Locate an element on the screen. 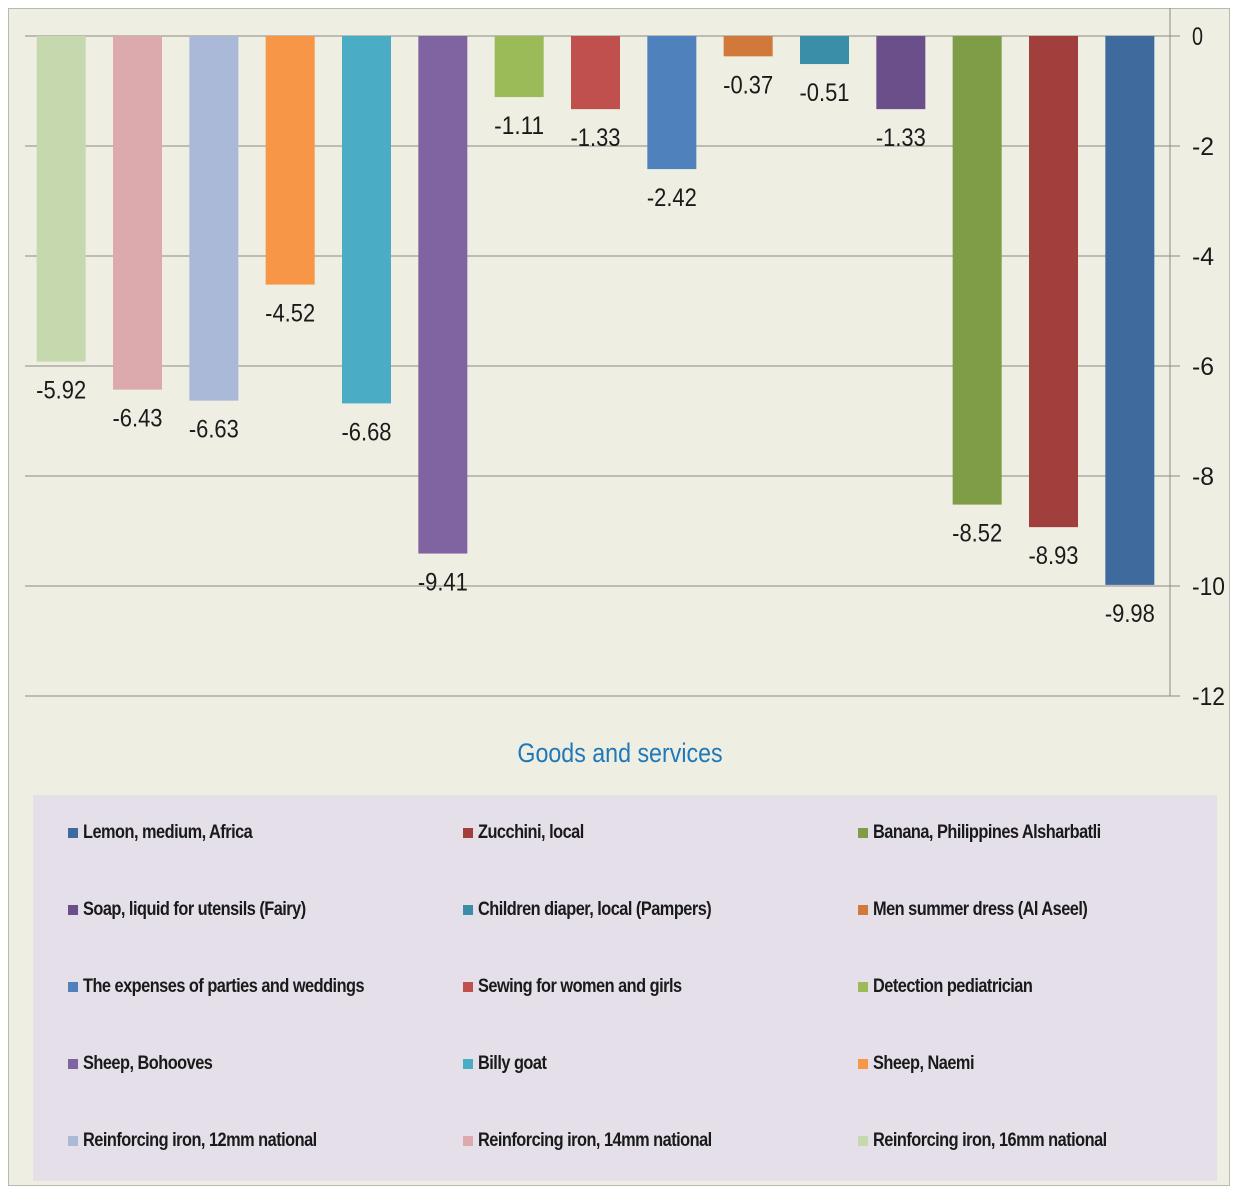  legend-label: Banana, Philippines Alsharbatli is located at coordinates (987, 832).